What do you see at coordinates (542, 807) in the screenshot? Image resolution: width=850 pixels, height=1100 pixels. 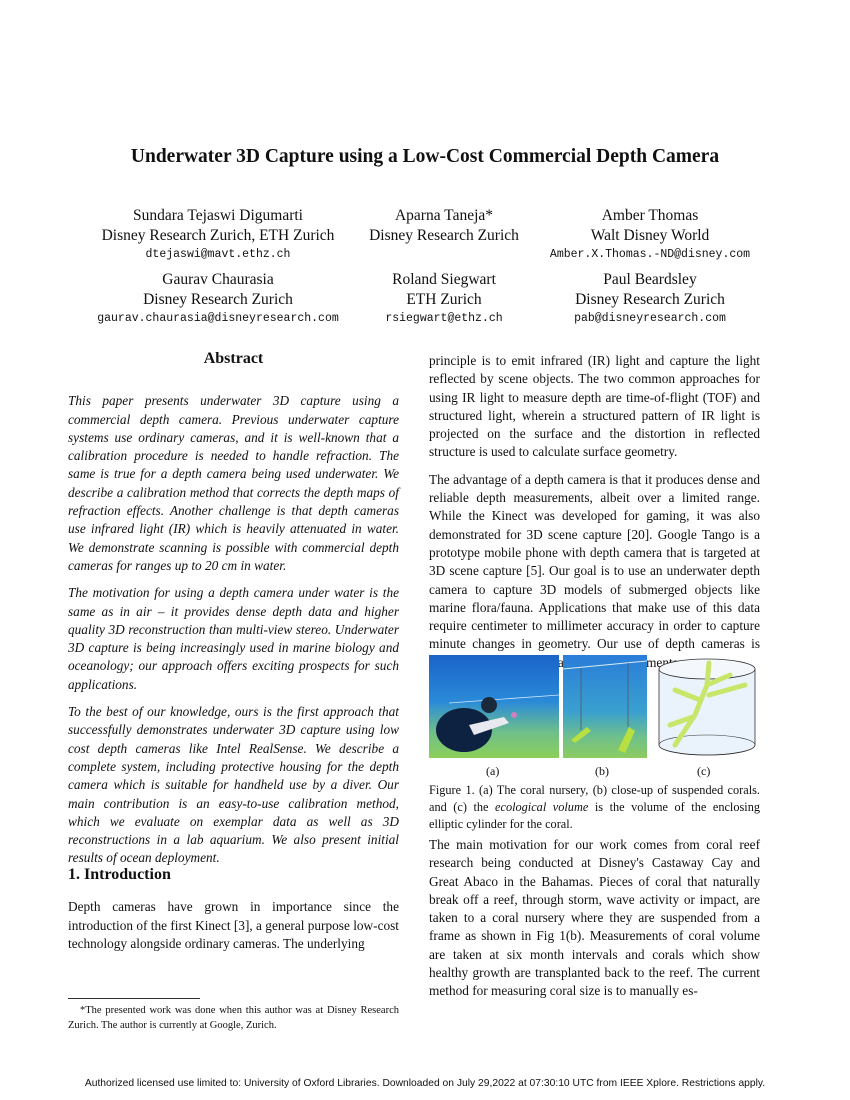 I see `caption-emphasis: ecological volume` at bounding box center [542, 807].